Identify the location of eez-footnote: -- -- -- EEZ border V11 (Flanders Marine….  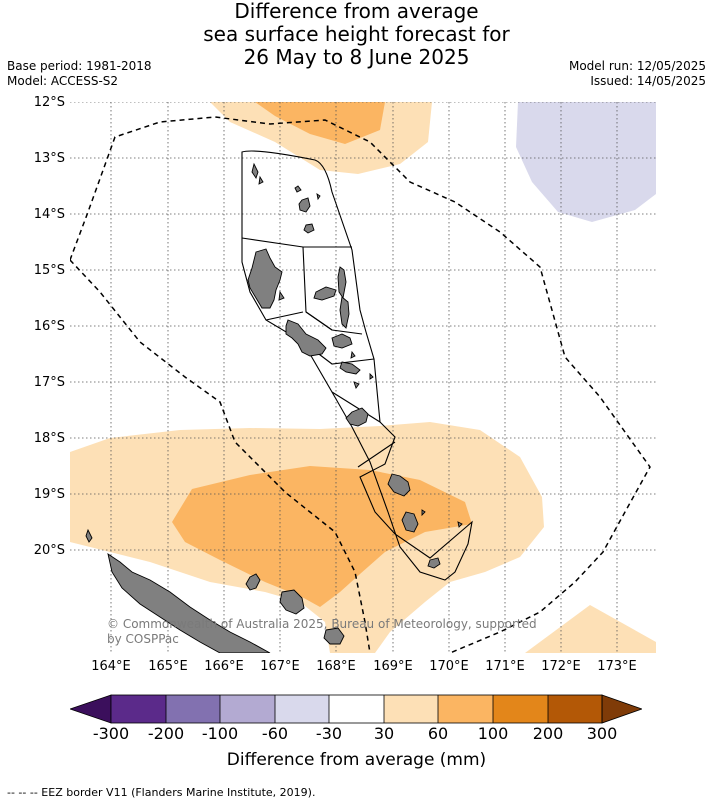
(161, 792).